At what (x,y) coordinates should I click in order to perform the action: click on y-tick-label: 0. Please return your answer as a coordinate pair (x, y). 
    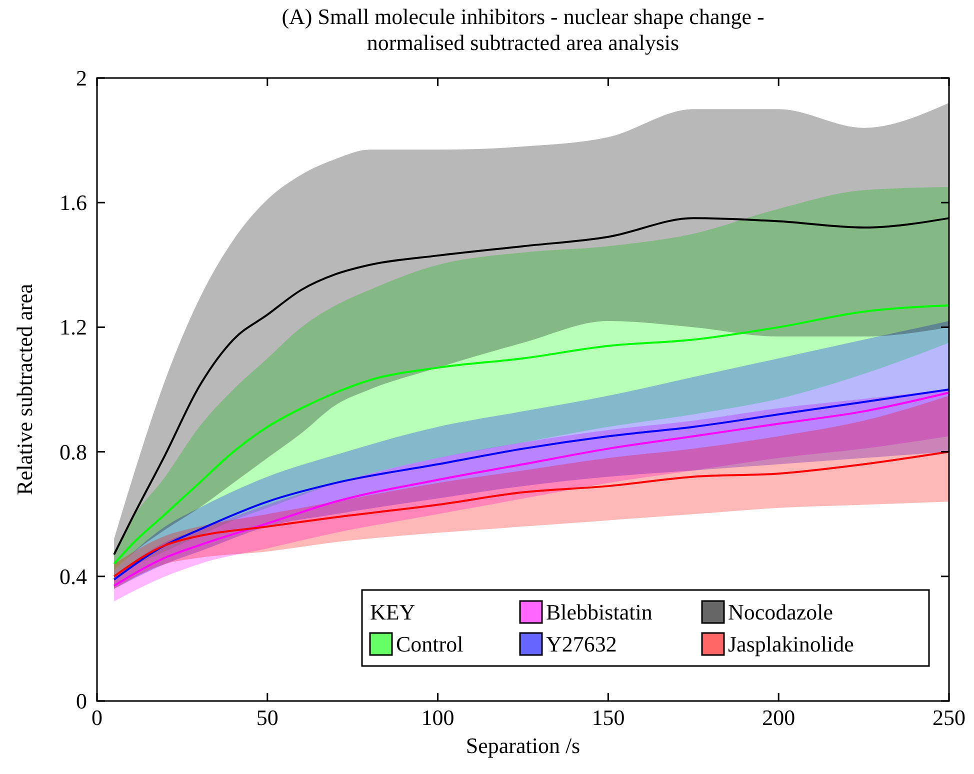
    Looking at the image, I should click on (81, 701).